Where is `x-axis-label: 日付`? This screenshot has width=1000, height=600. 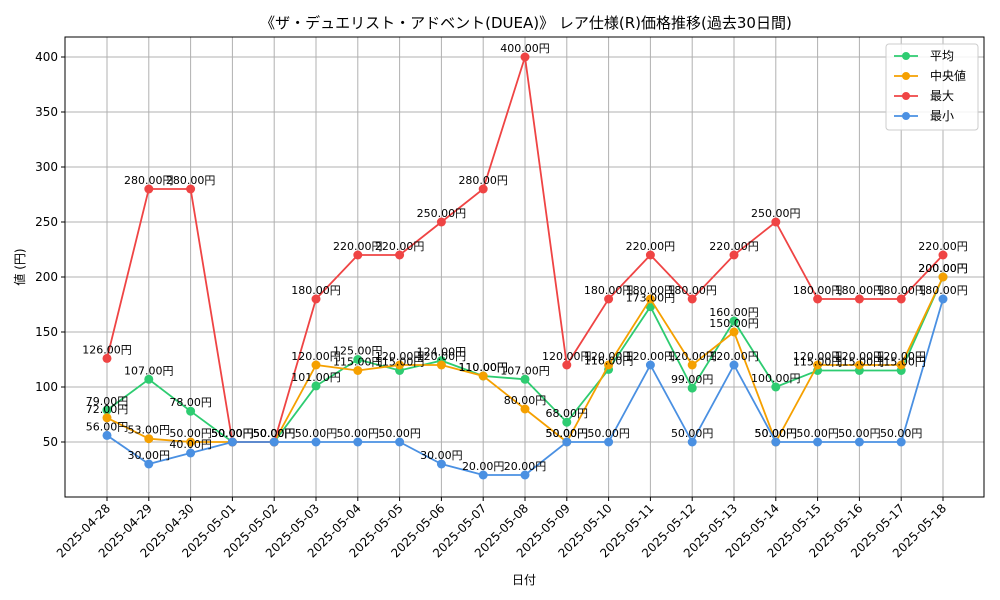
x-axis-label: 日付 is located at coordinates (524, 580).